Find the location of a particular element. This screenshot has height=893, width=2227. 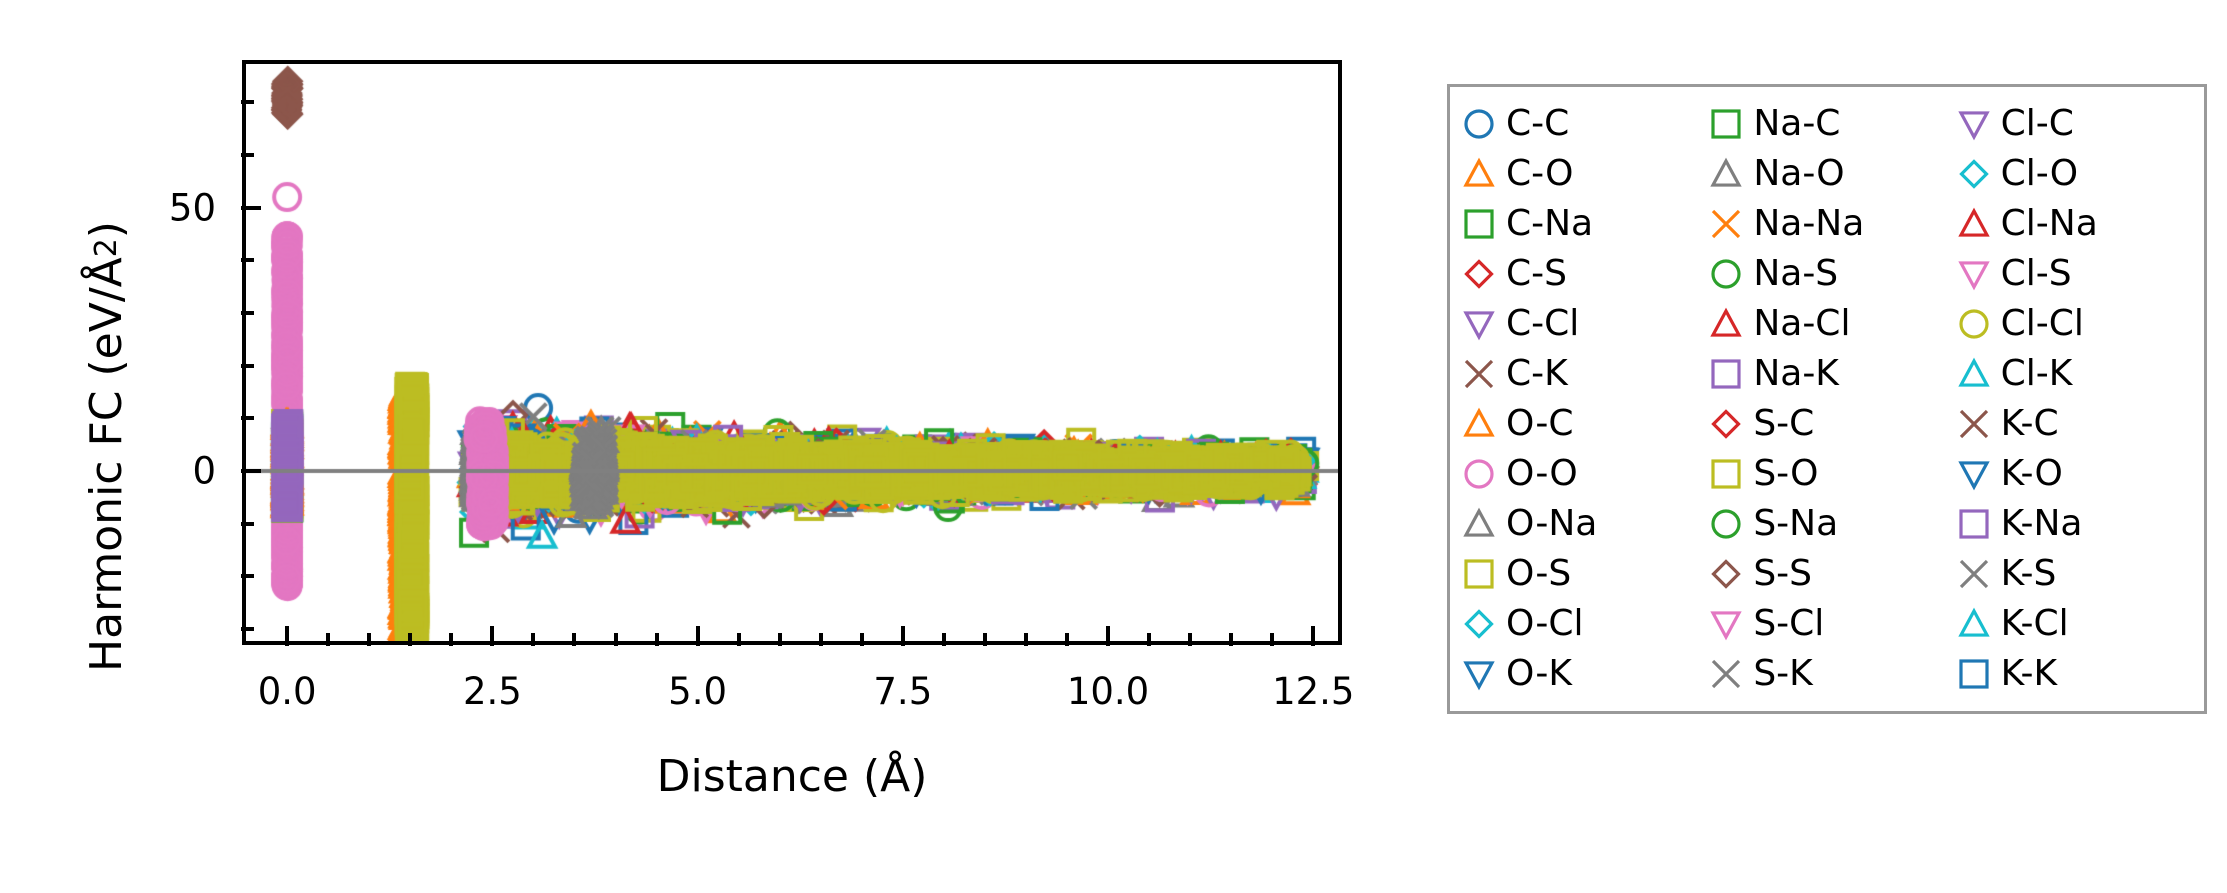

legend-entry-cl-k: Cl-K is located at coordinates (2074, 374).